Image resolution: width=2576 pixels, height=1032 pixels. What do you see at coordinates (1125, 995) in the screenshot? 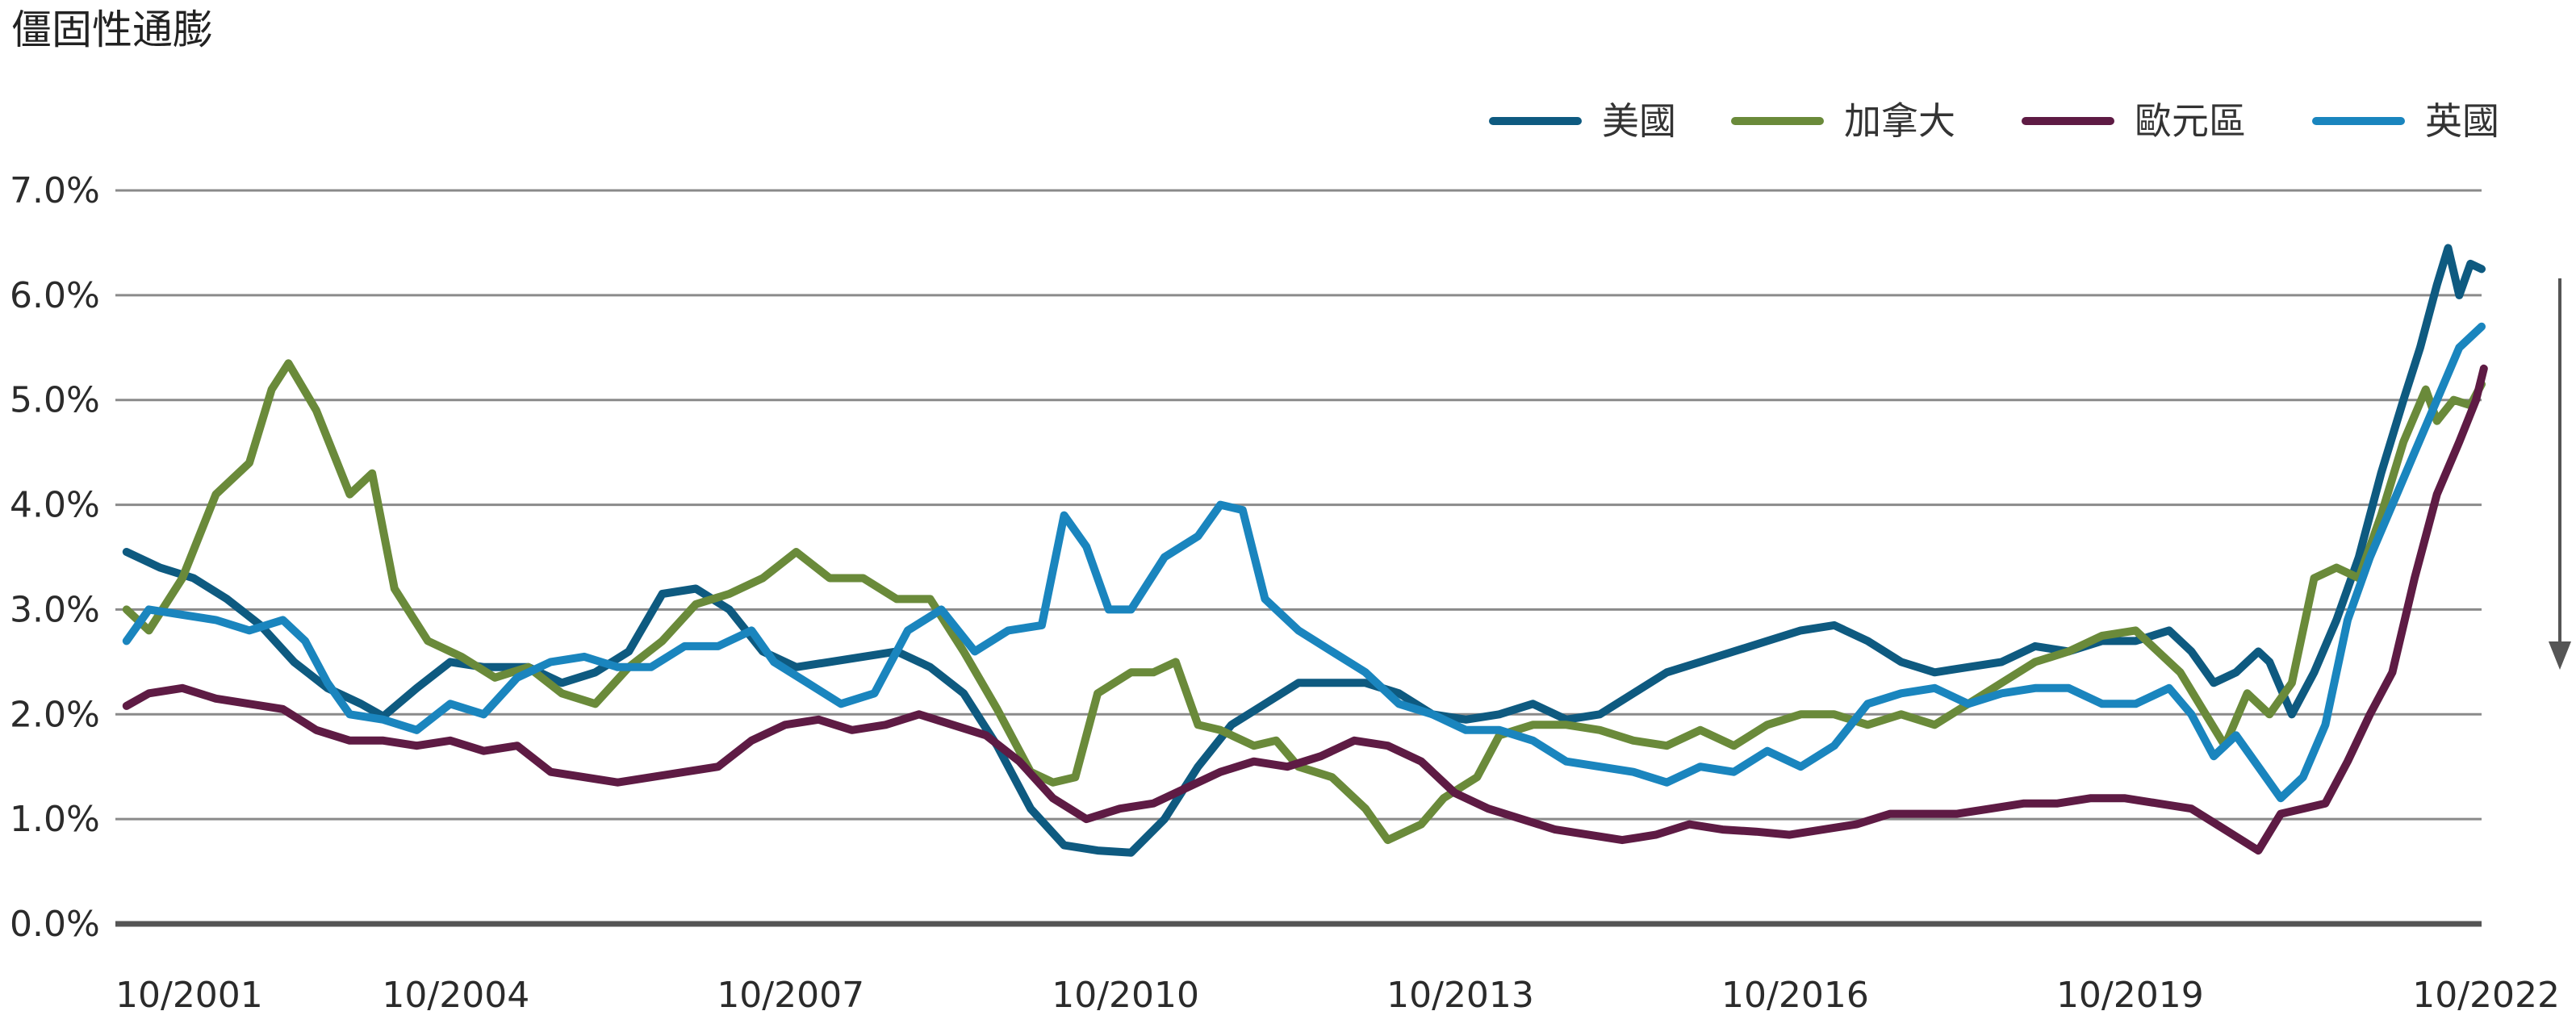
I see `x-tick-label: 10/2010` at bounding box center [1125, 995].